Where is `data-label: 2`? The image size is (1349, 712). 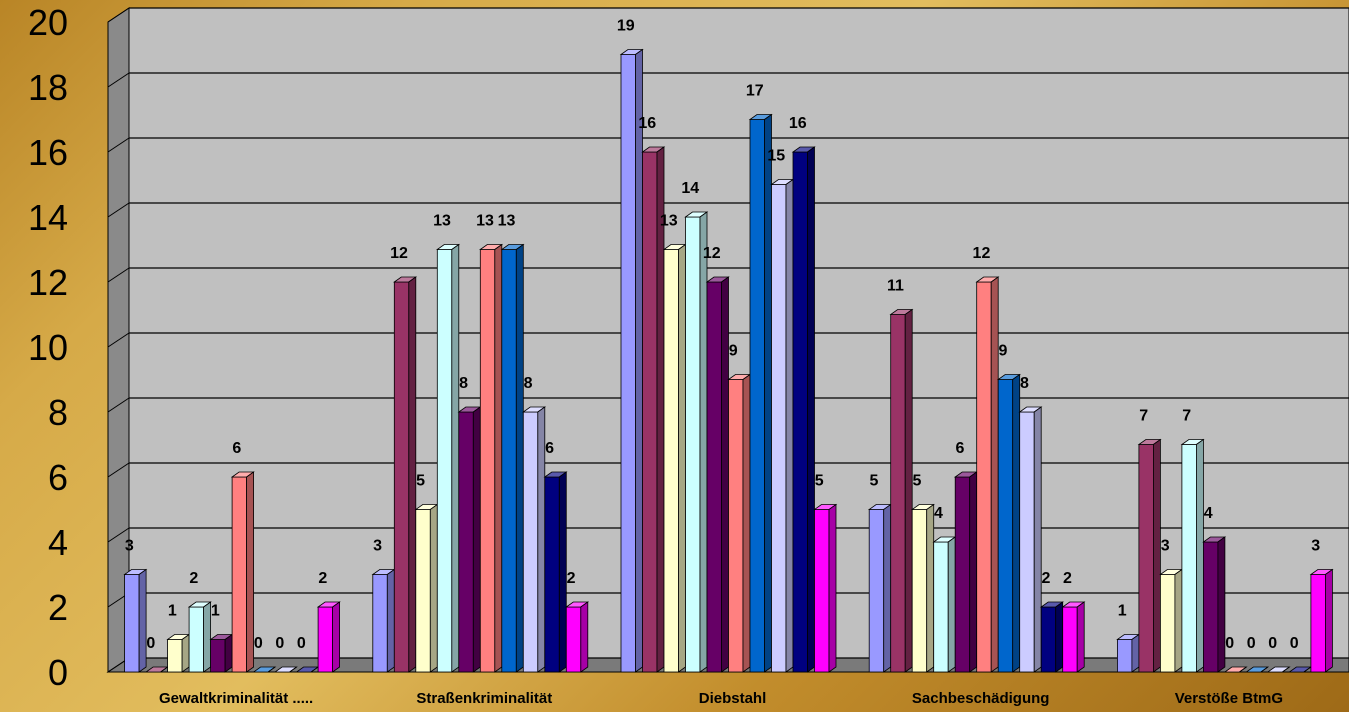 data-label: 2 is located at coordinates (193, 578).